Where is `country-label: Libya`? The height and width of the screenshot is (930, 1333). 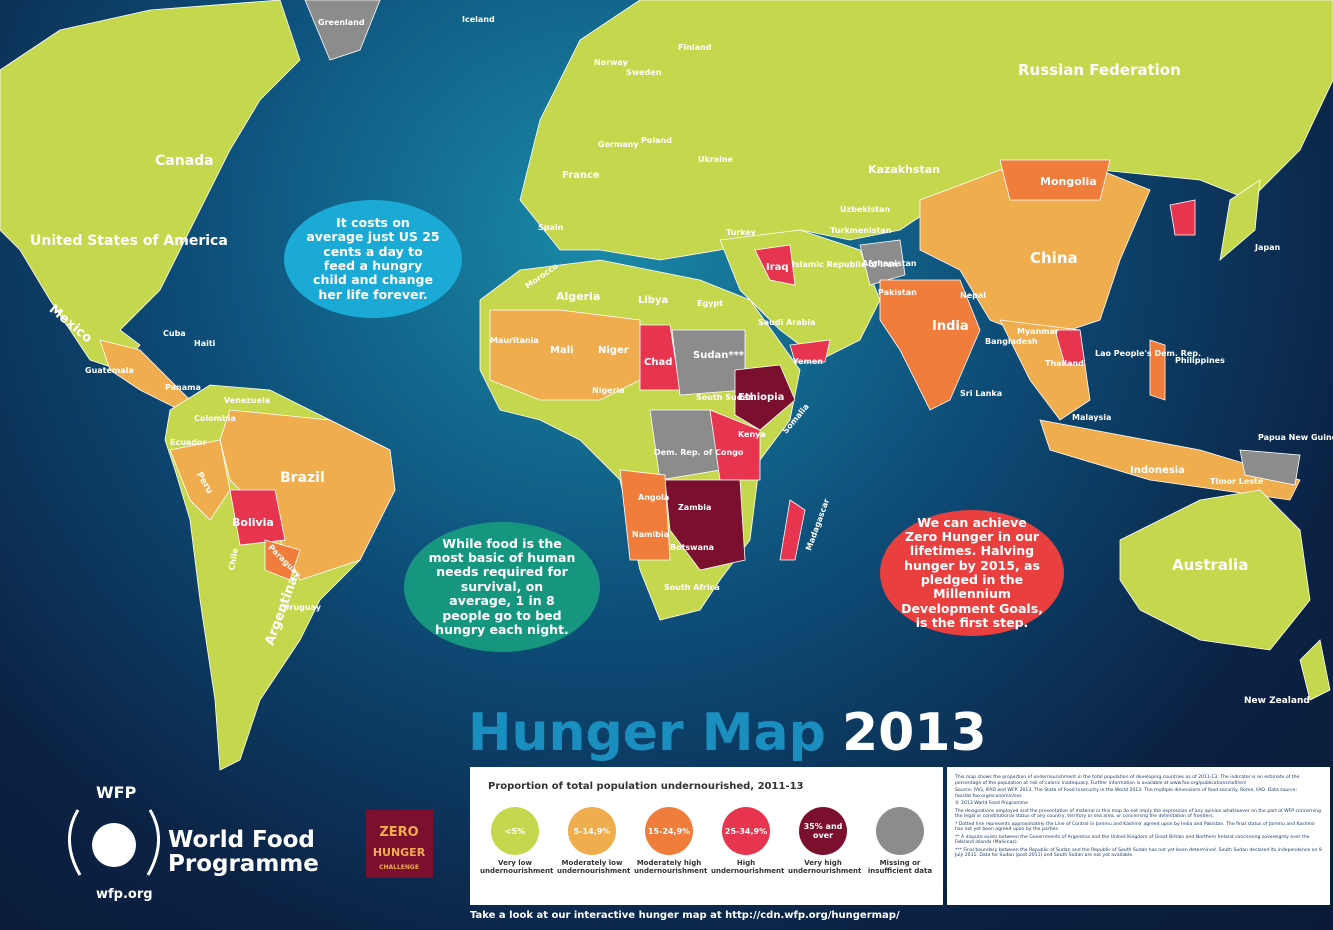 country-label: Libya is located at coordinates (653, 300).